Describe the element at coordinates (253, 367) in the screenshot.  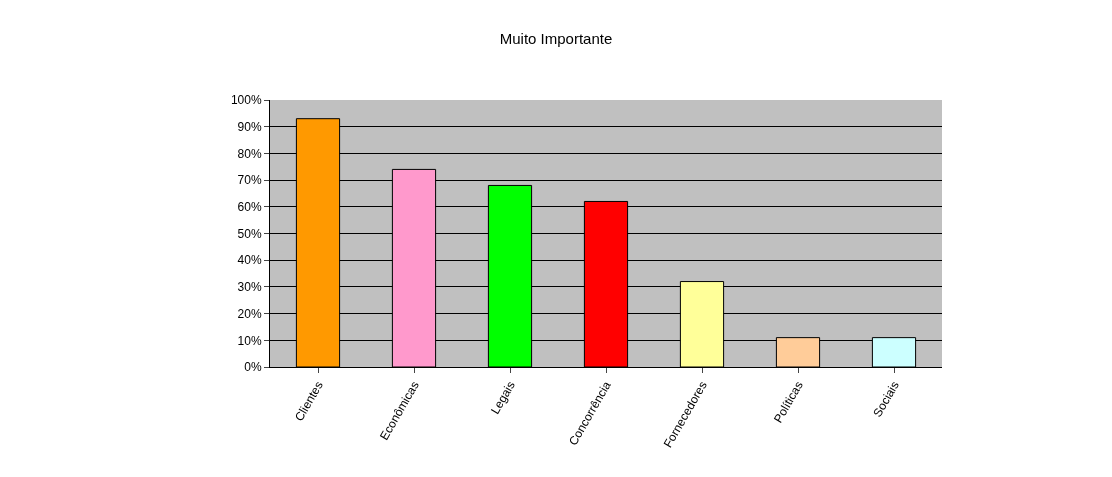
I see `y-tick-label: 0%` at that location.